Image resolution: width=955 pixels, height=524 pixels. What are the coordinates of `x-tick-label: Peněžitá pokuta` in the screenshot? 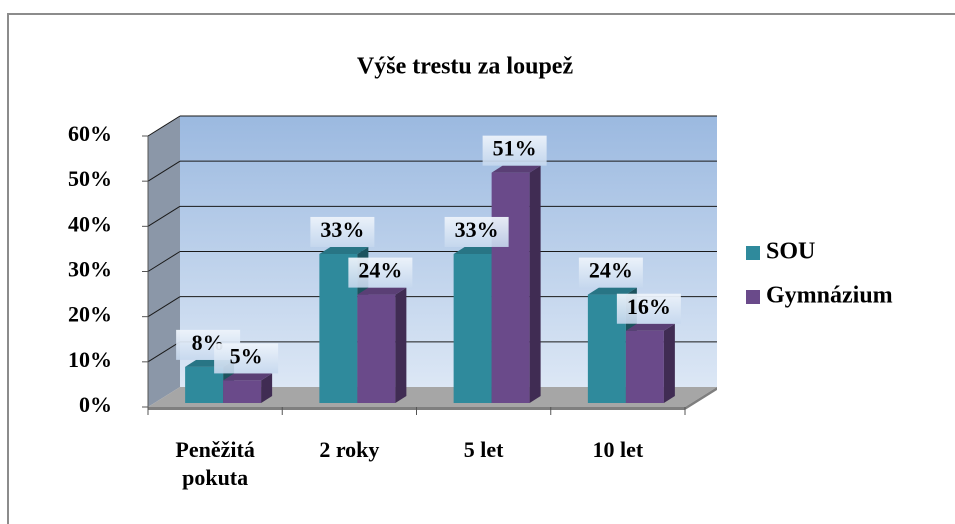 It's located at (215, 463).